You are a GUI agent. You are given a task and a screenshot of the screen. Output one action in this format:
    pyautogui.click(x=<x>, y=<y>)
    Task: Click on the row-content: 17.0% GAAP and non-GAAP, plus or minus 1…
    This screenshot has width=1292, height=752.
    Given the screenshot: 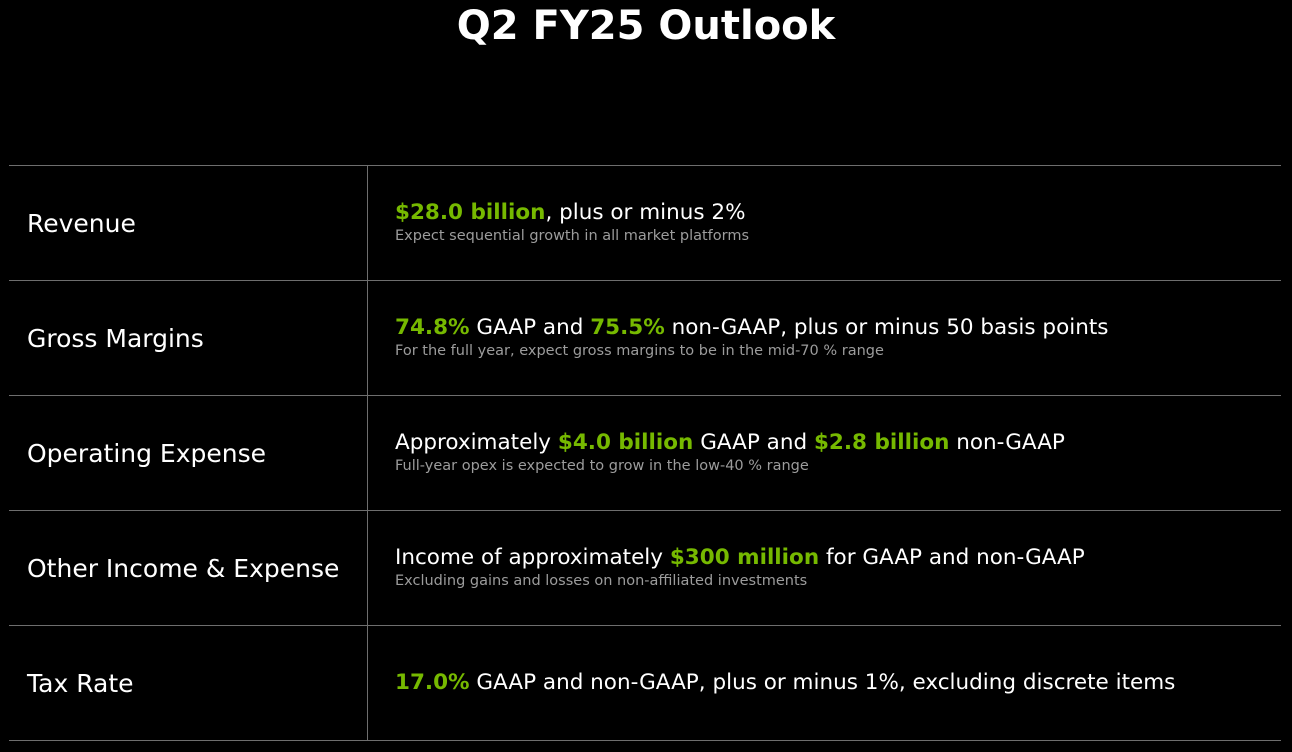 What is the action you would take?
    pyautogui.click(x=835, y=683)
    